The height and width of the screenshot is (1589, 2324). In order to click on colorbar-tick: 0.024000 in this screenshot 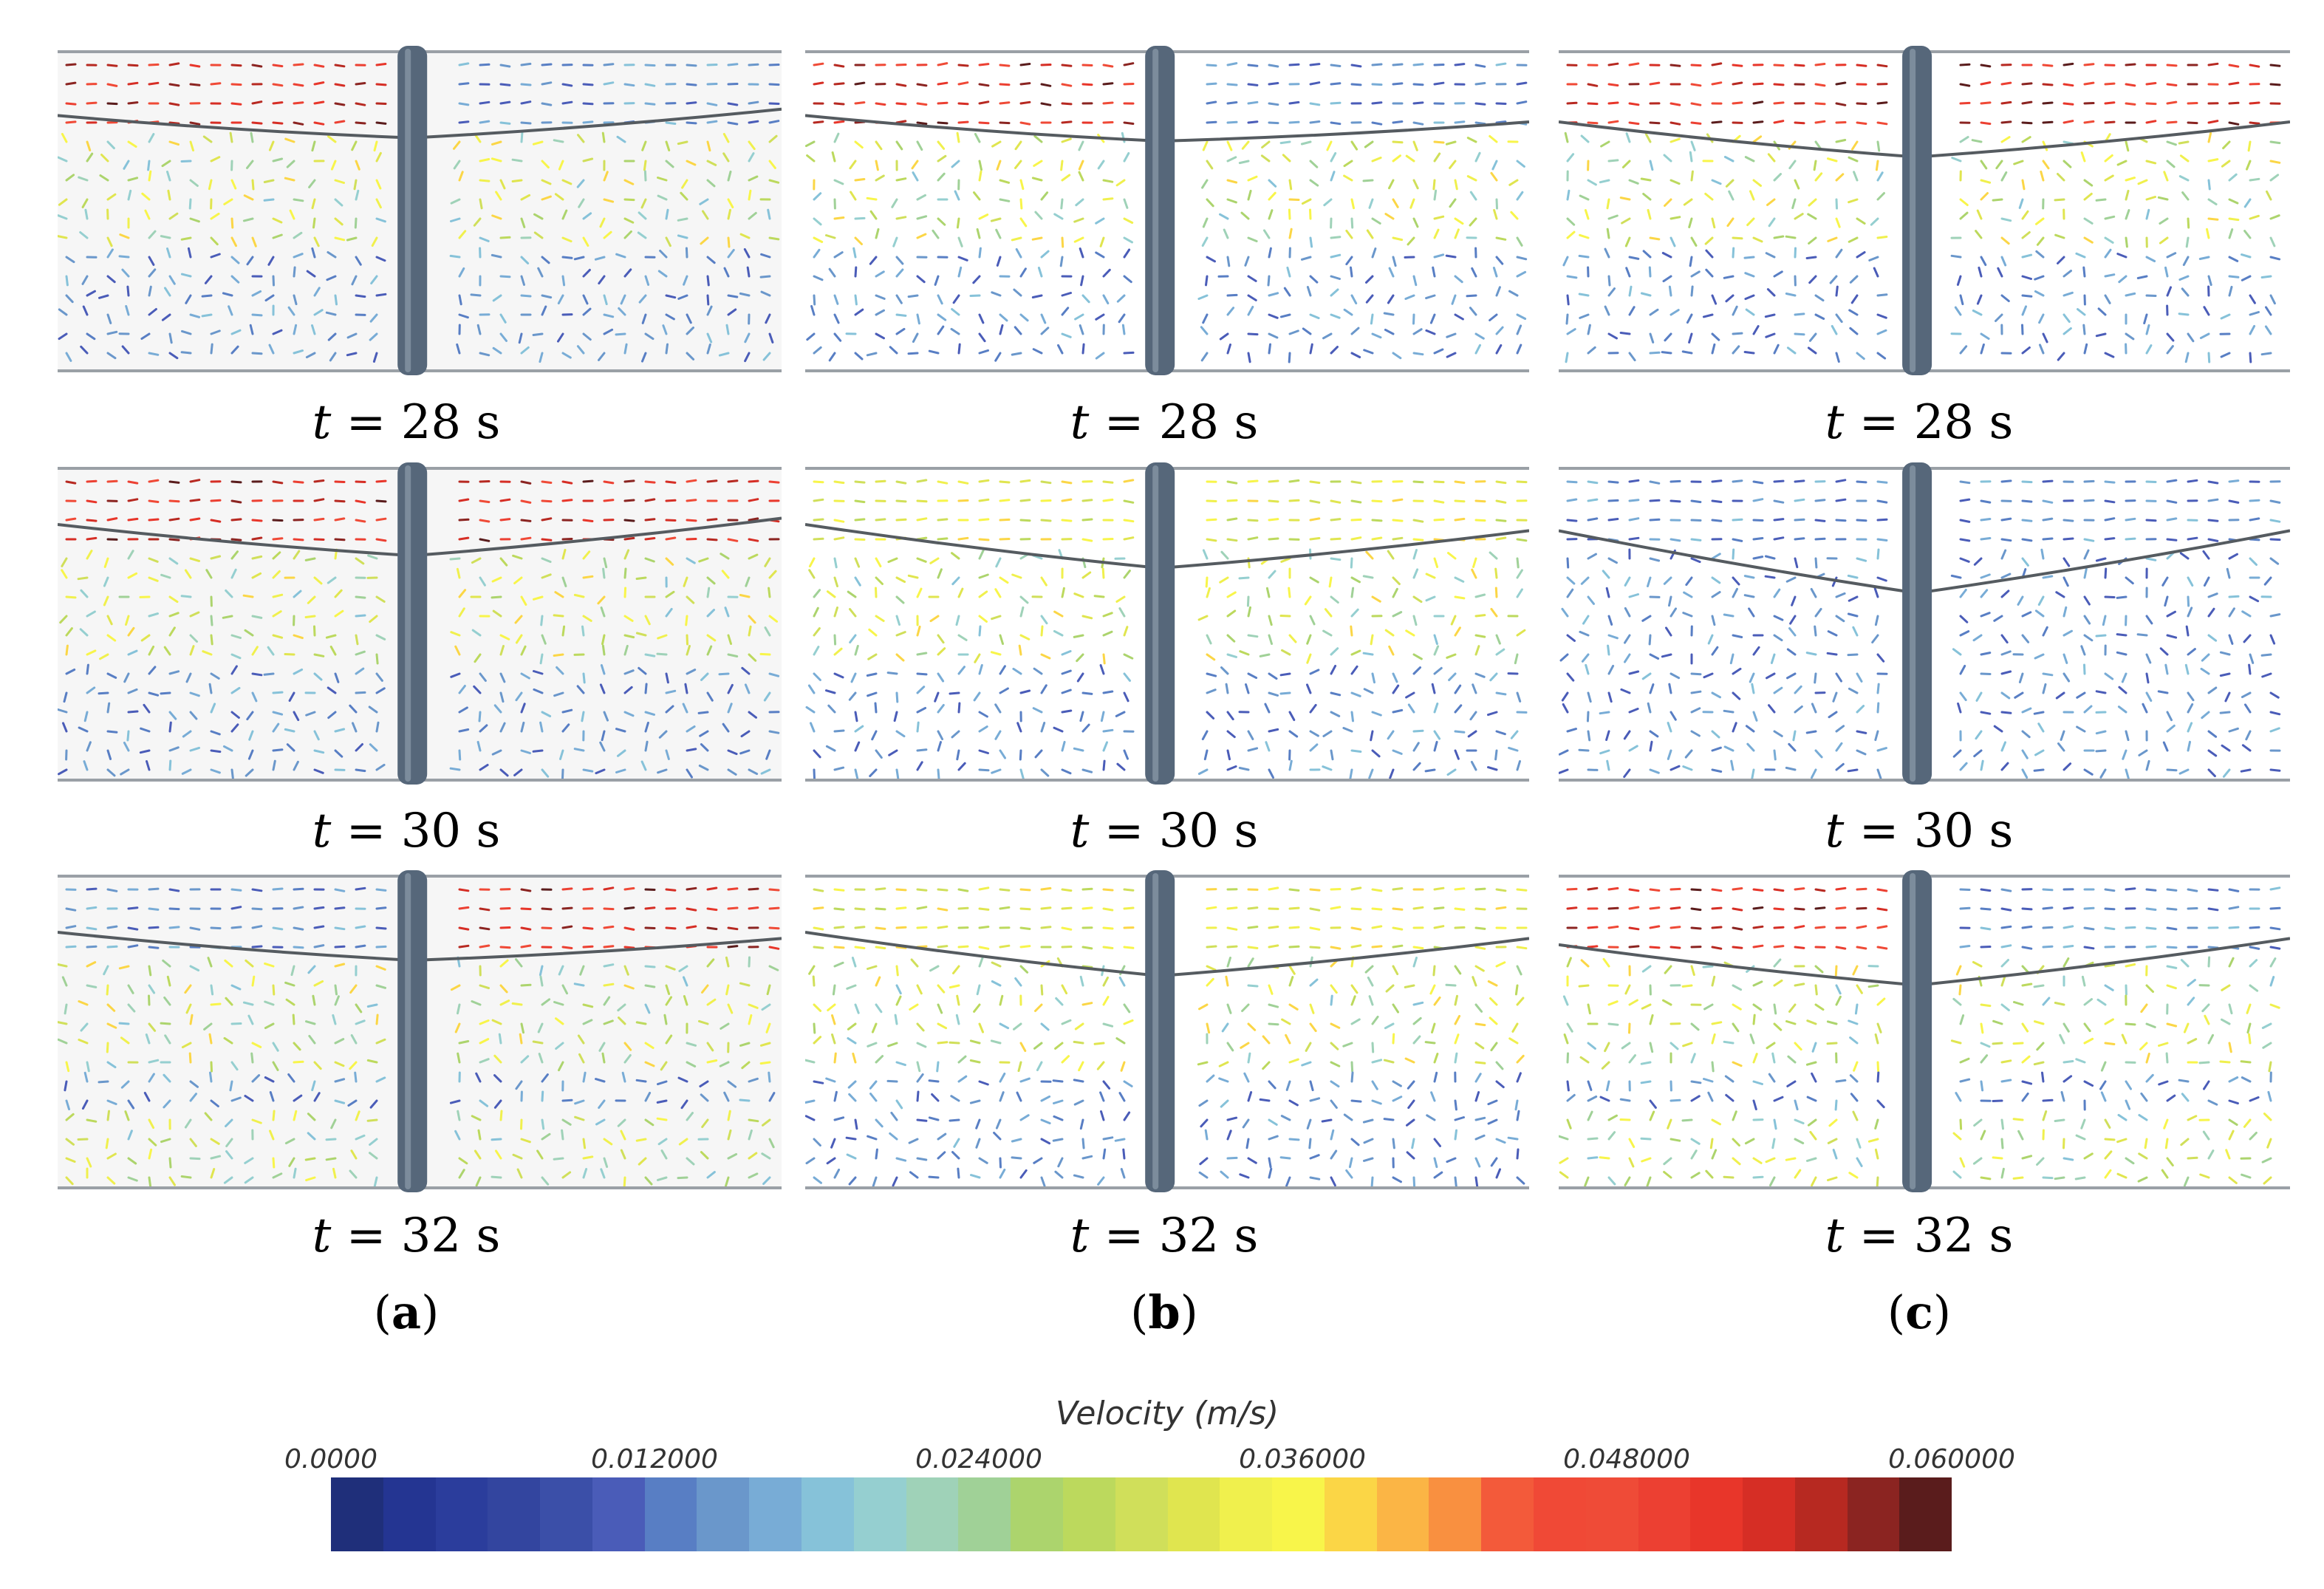, I will do `click(978, 1459)`.